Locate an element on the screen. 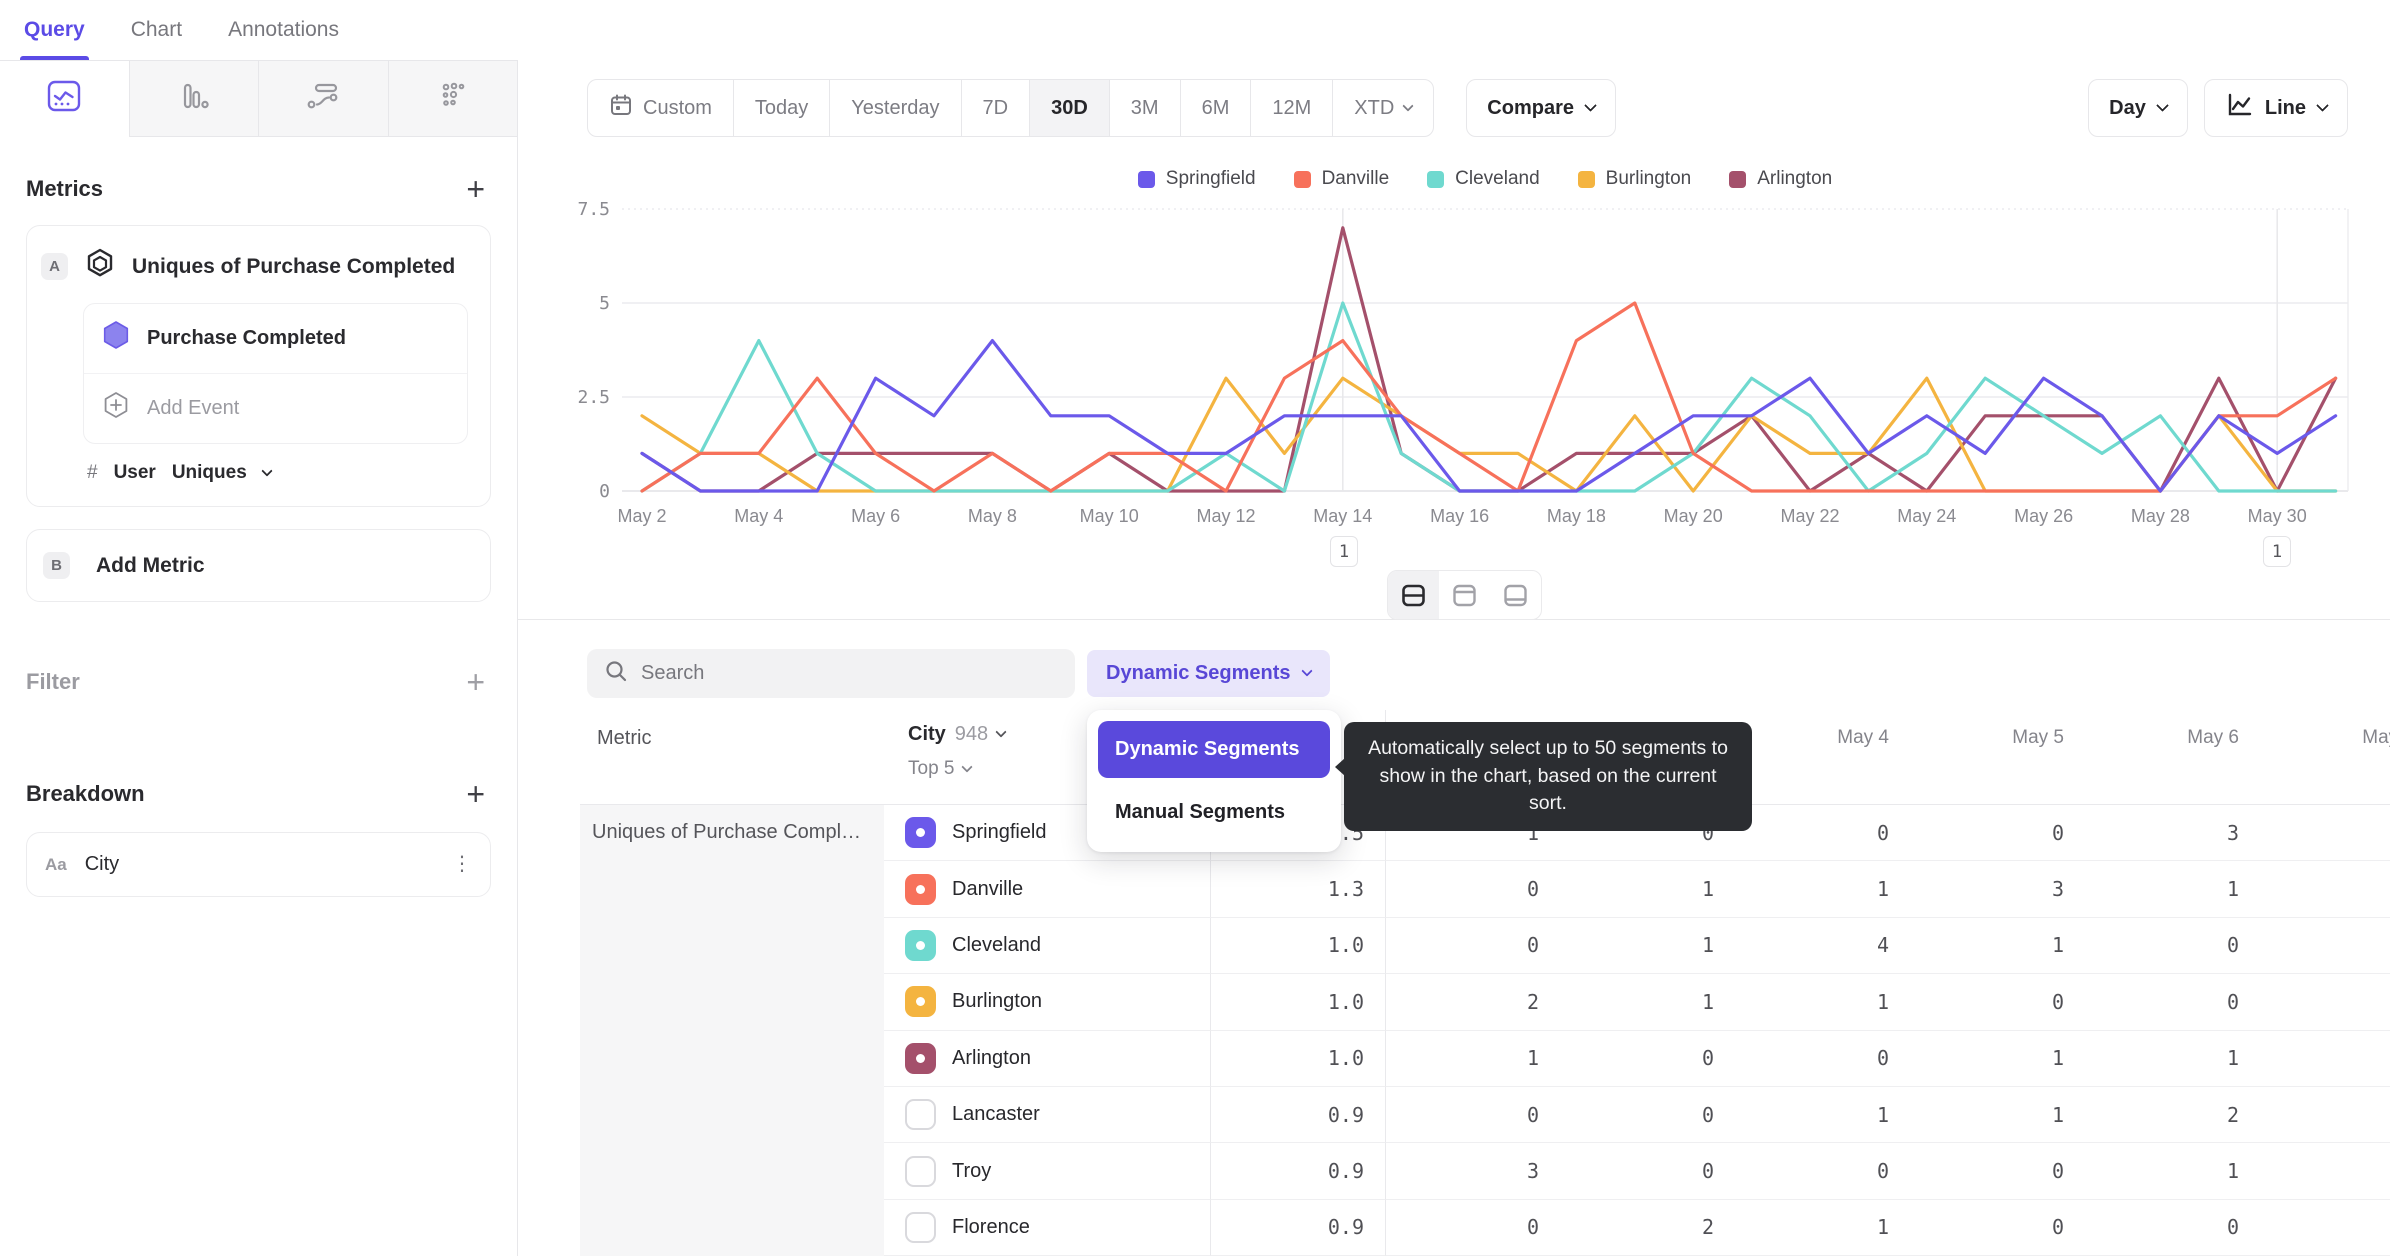  table-row-city-florence: Florence is located at coordinates (1047, 1228).